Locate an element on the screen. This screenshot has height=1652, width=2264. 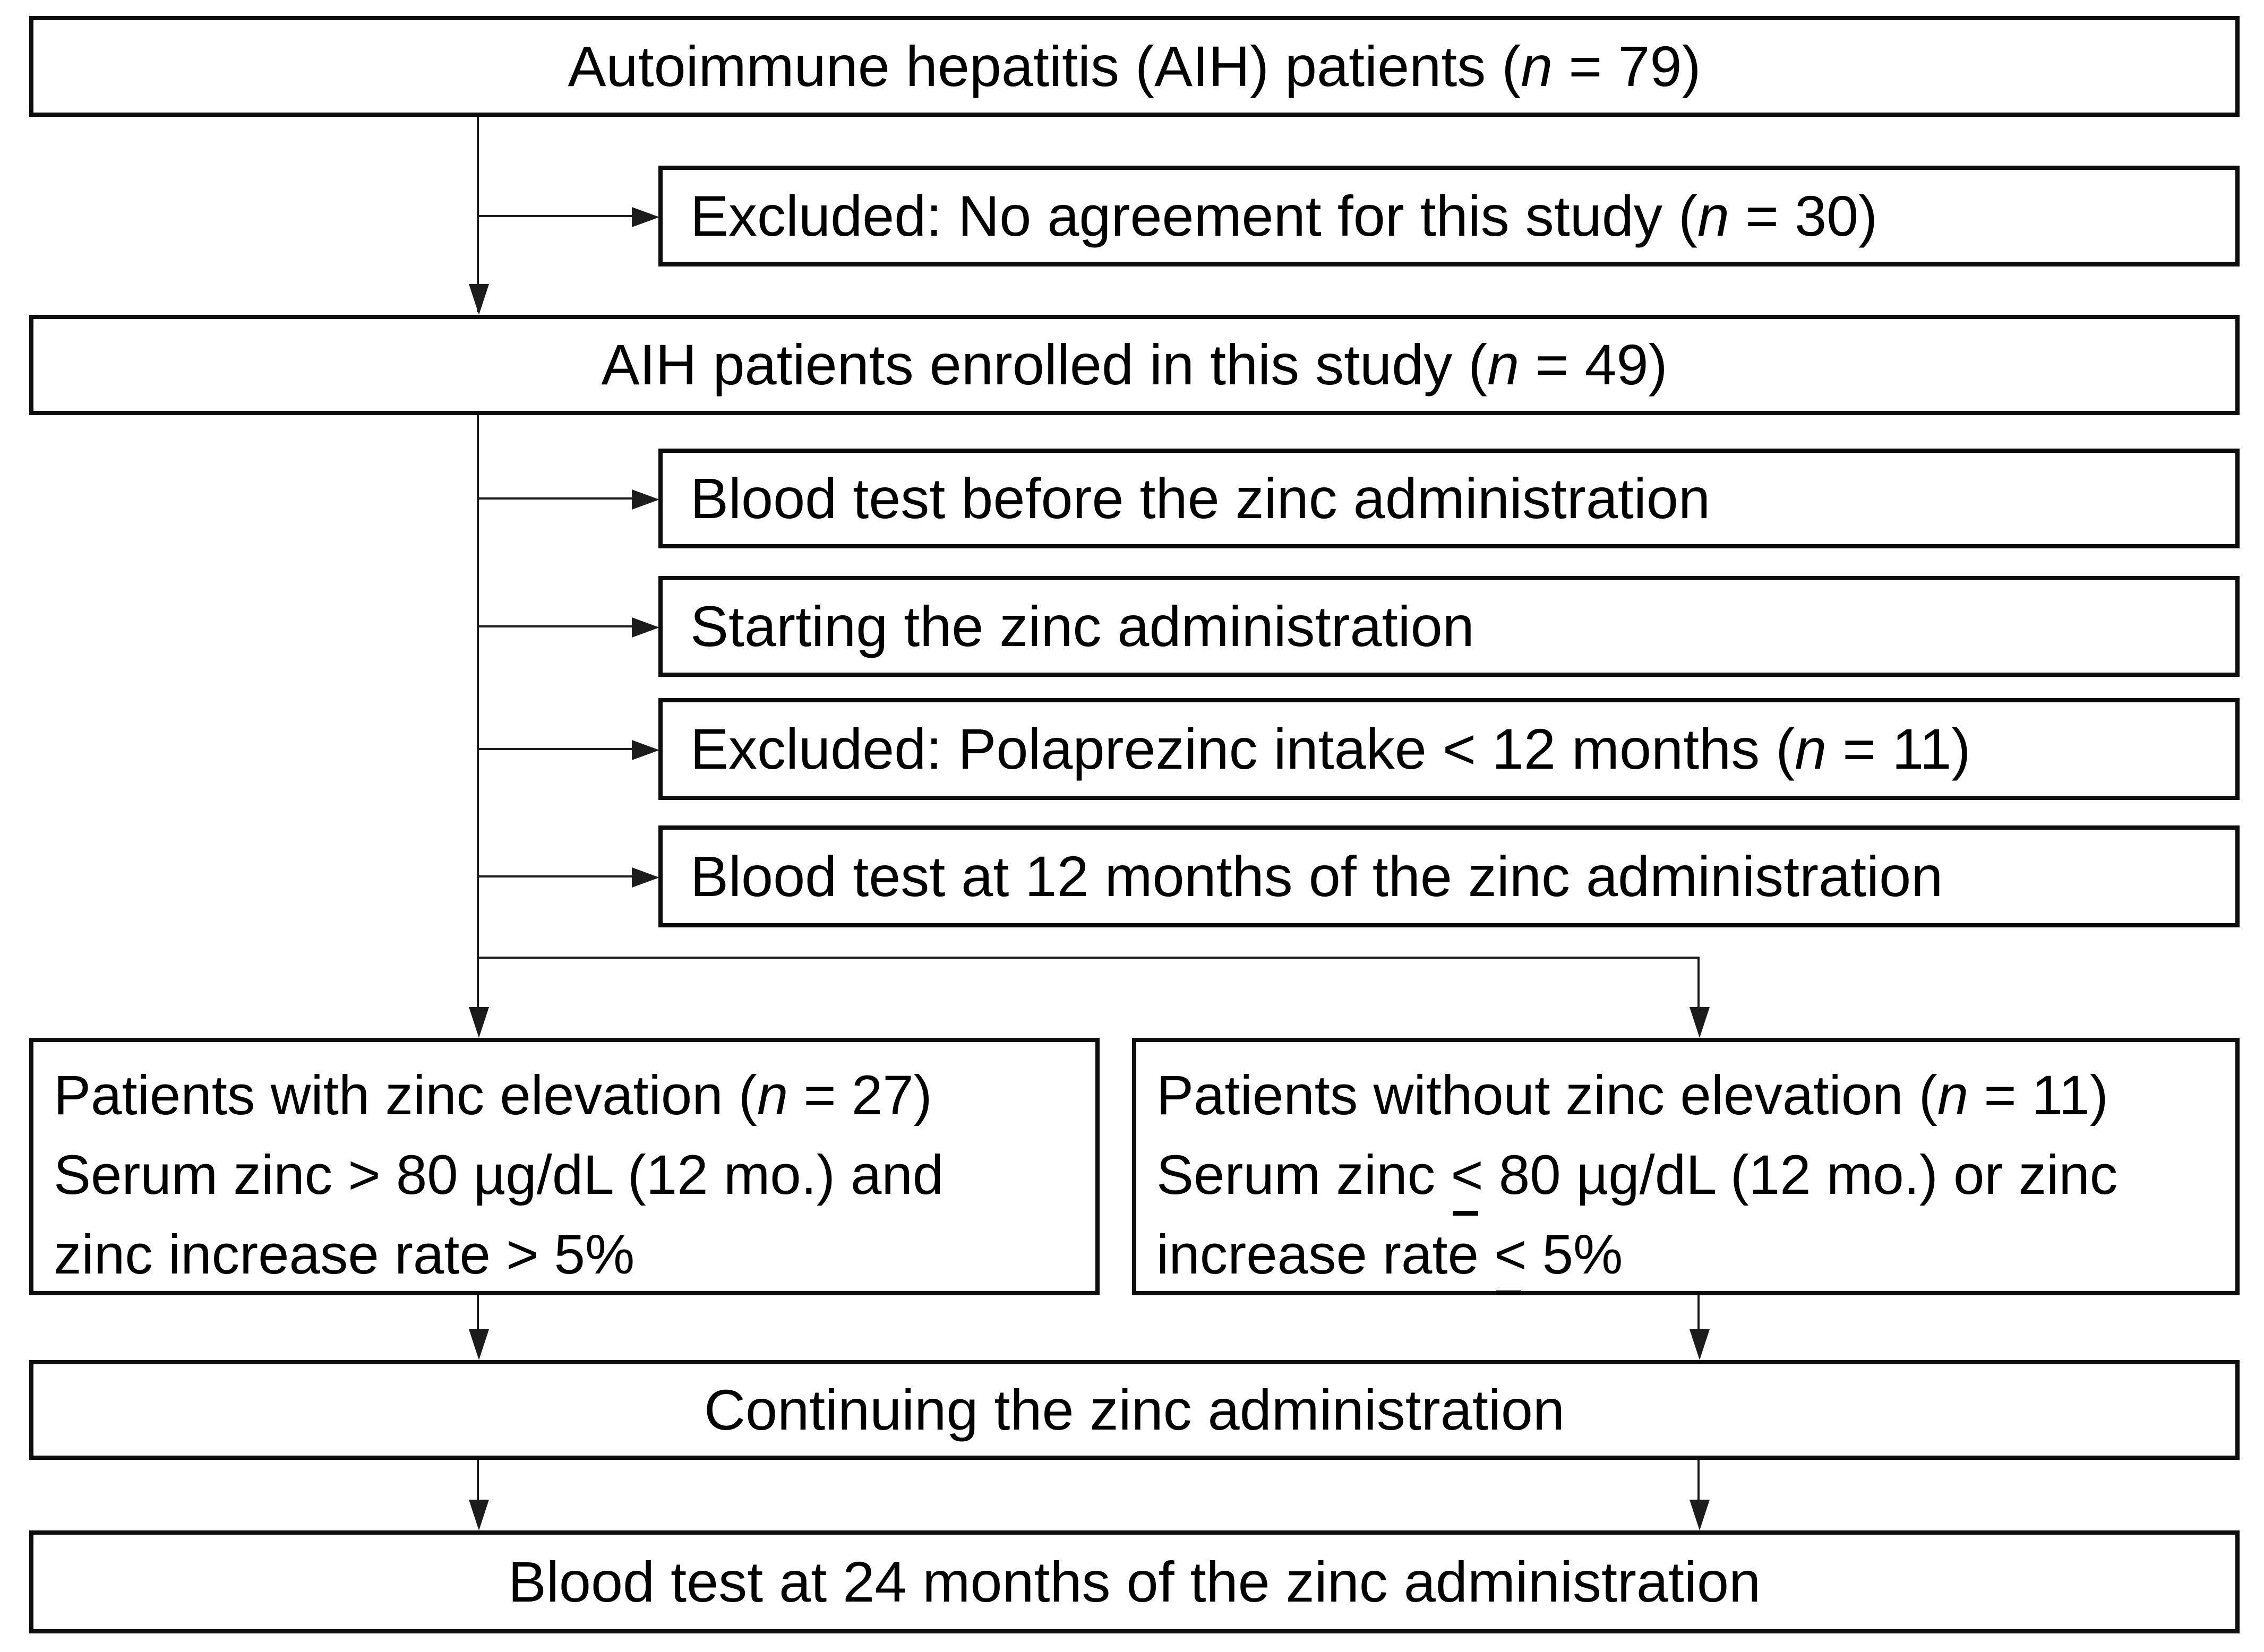
flow-line-to-polaprezinc is located at coordinates (555, 749).